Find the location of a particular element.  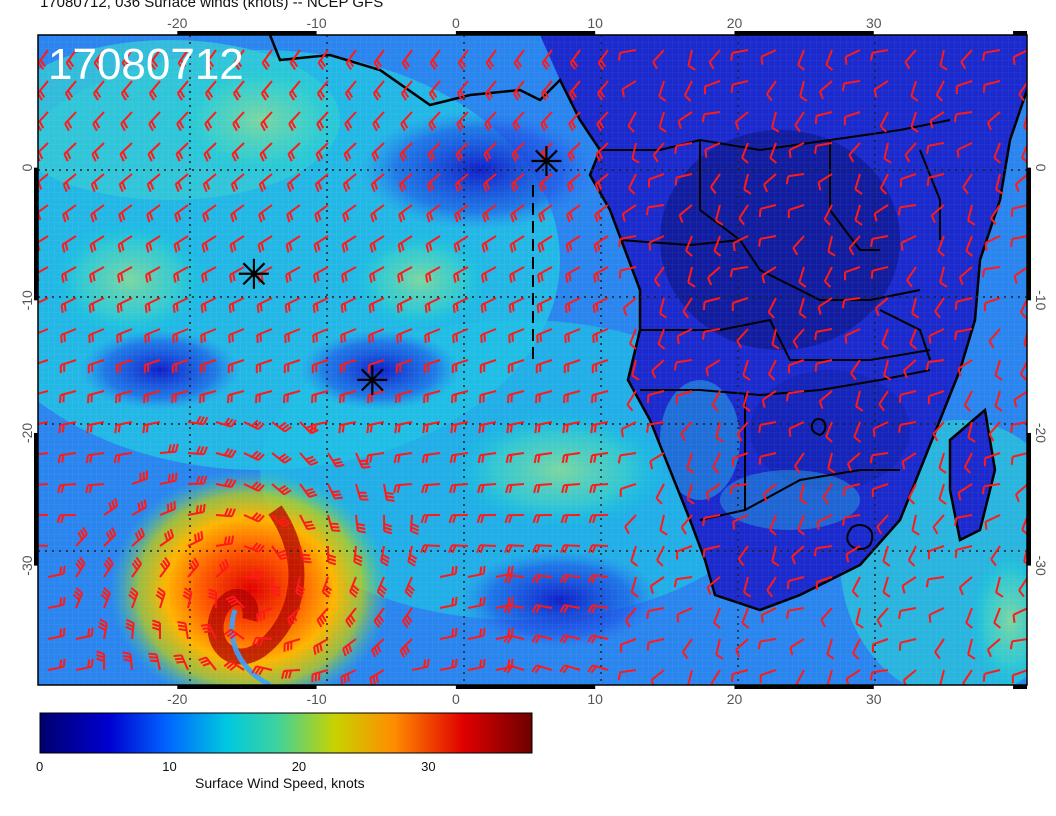

colorbar-ticks: 0 10 20 30 is located at coordinates (236, 766).